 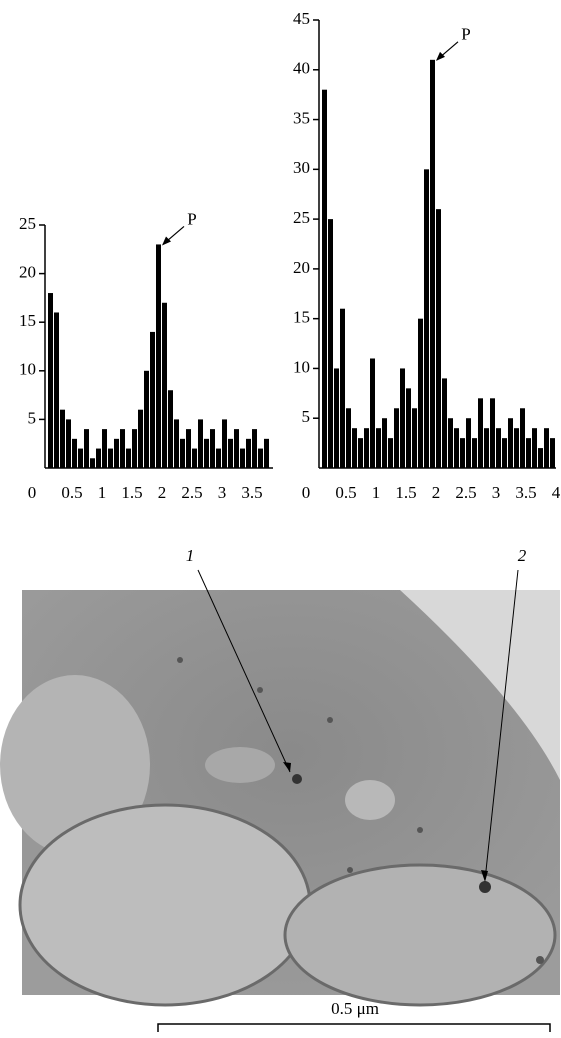 I want to click on x-tick-label: 2.5, so click(x=465, y=492).